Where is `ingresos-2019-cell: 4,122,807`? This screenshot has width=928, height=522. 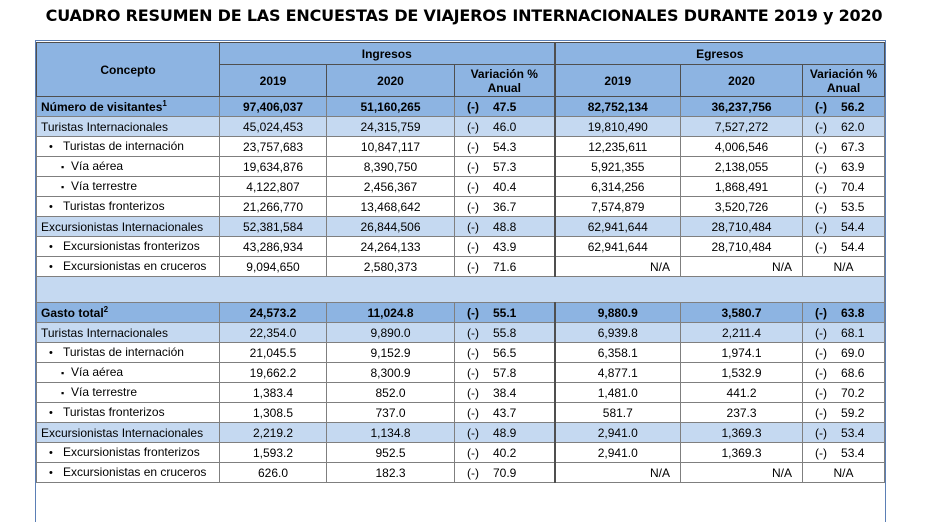 ingresos-2019-cell: 4,122,807 is located at coordinates (273, 186).